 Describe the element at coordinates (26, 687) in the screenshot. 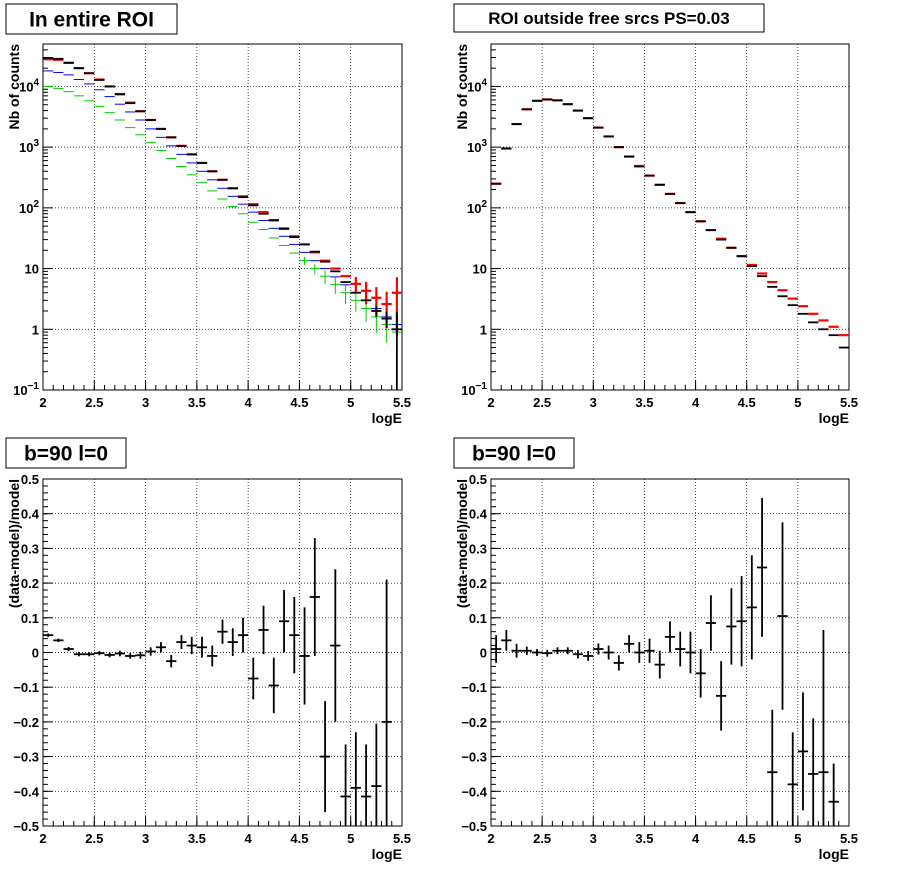

I see `y-tick-label: −0.1` at that location.